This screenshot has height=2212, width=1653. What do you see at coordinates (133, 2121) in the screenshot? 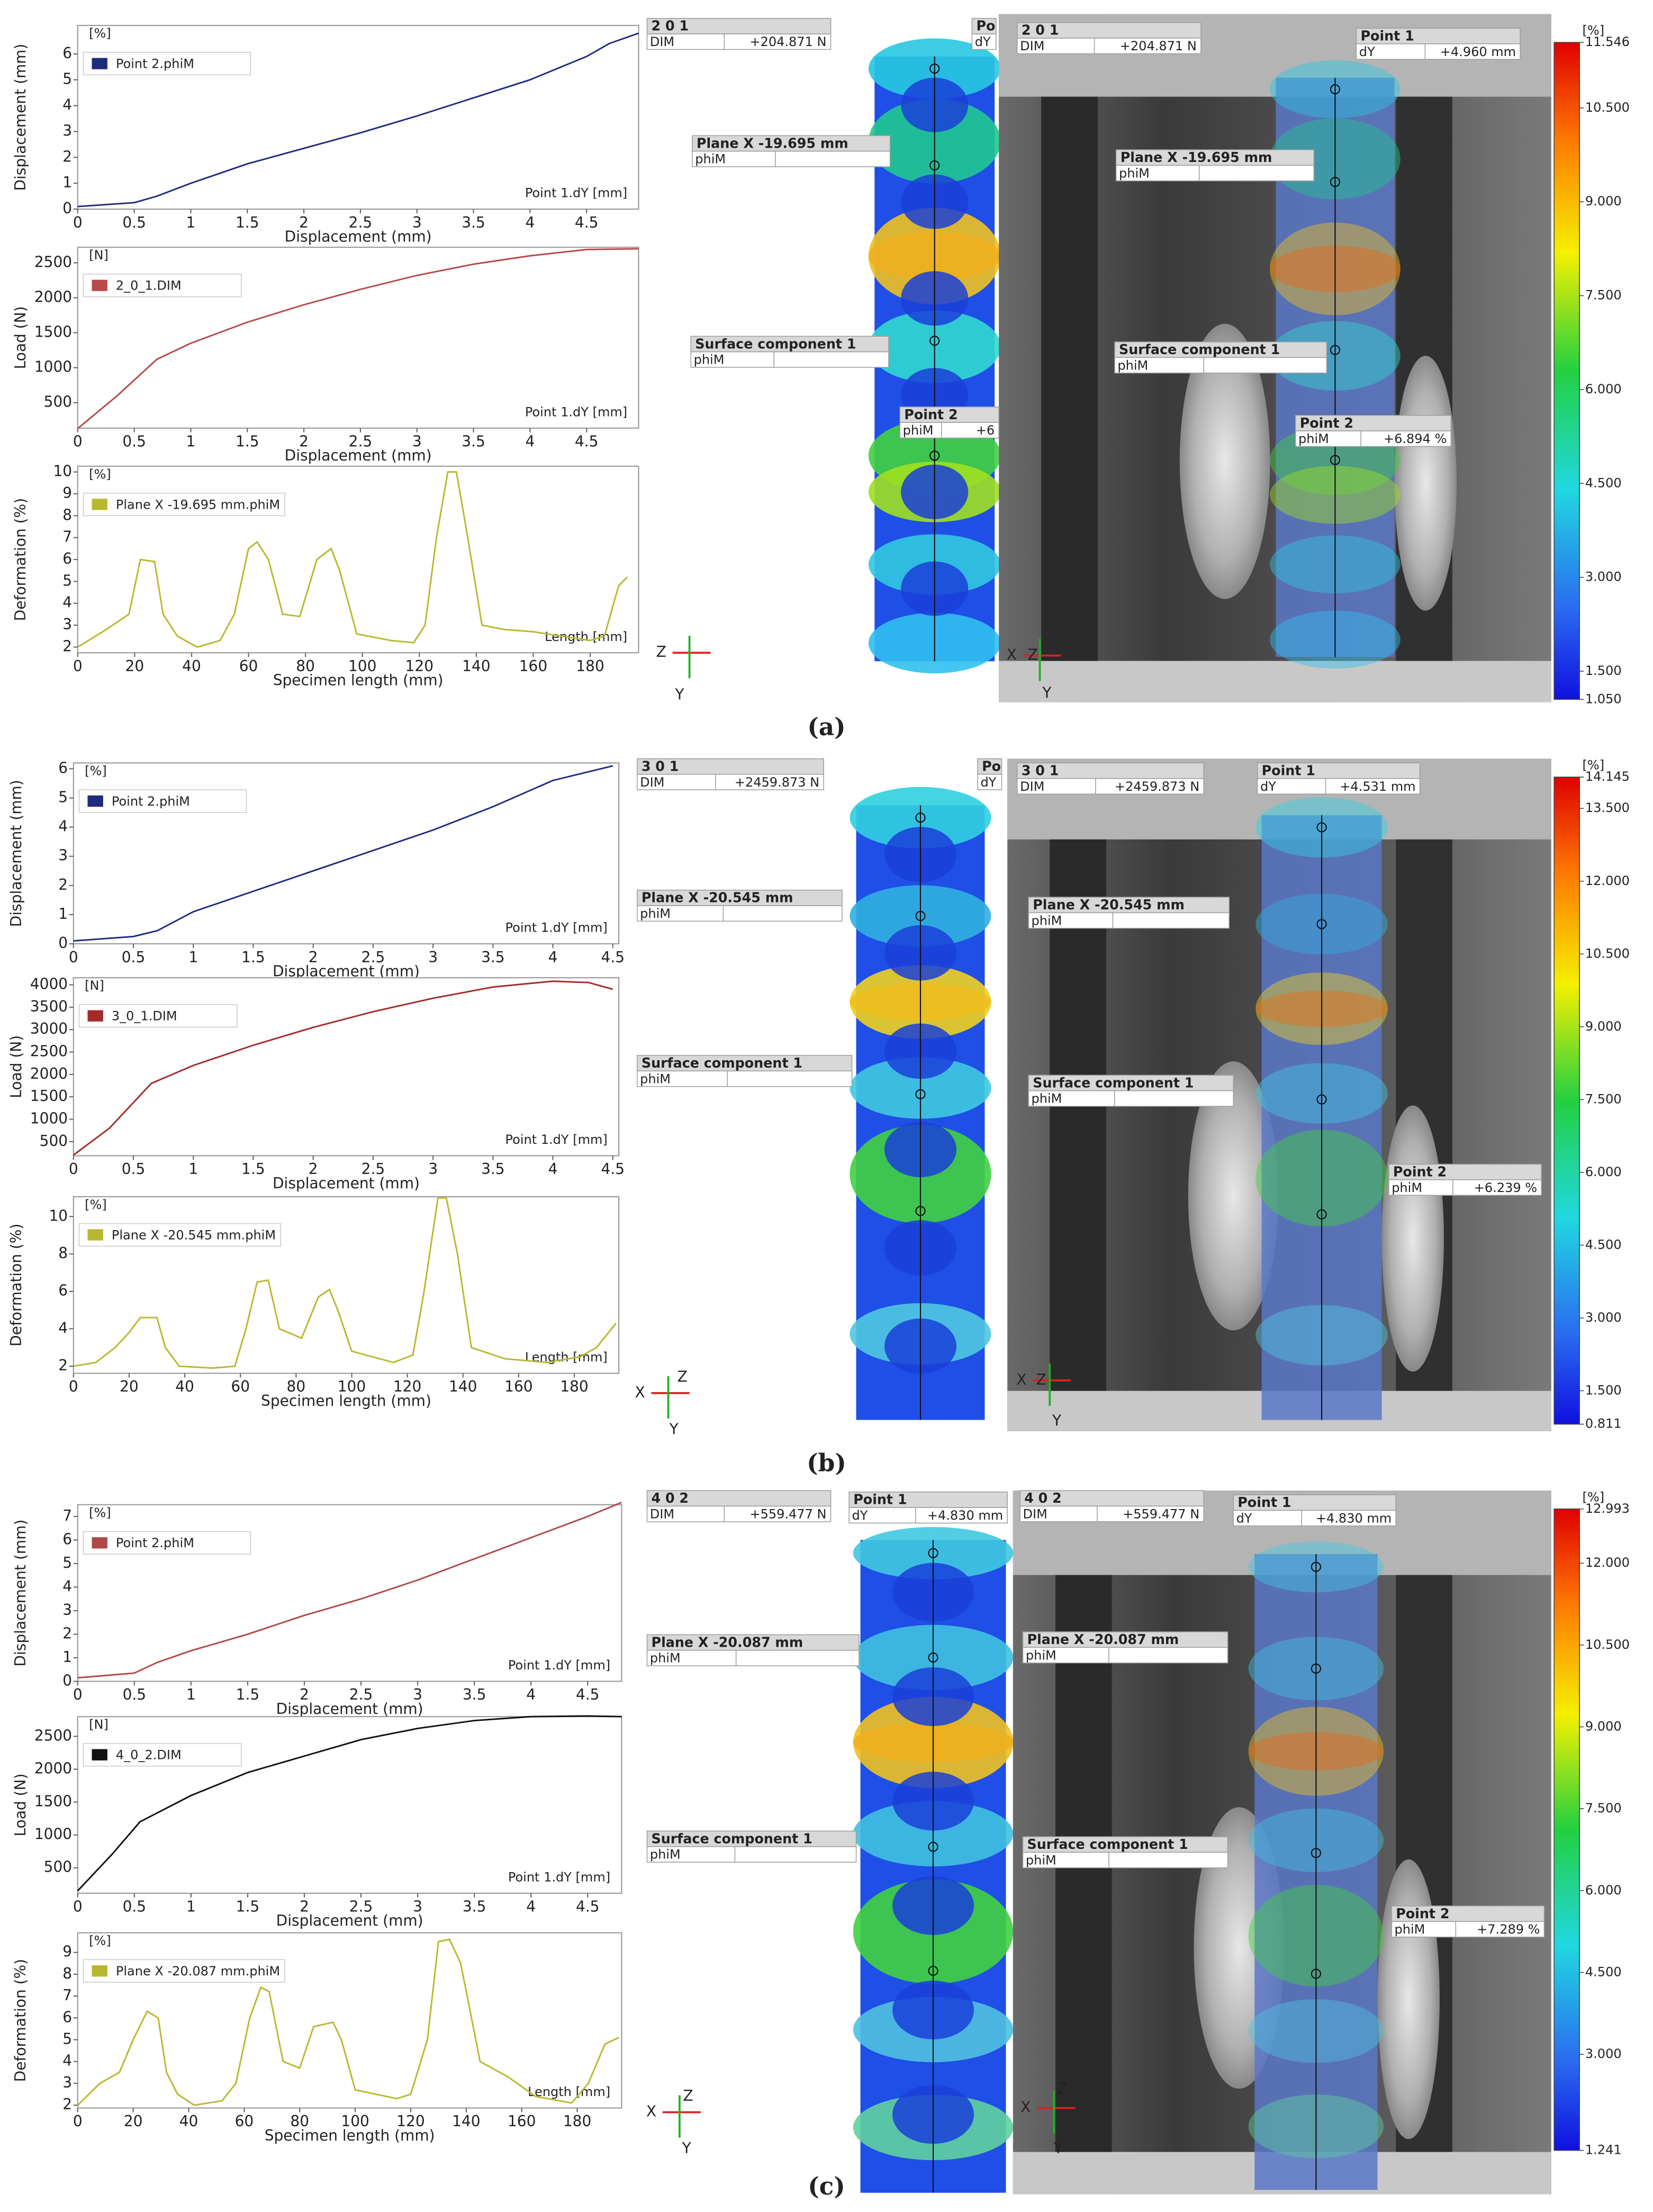
I see `x-tick-label: 20` at bounding box center [133, 2121].